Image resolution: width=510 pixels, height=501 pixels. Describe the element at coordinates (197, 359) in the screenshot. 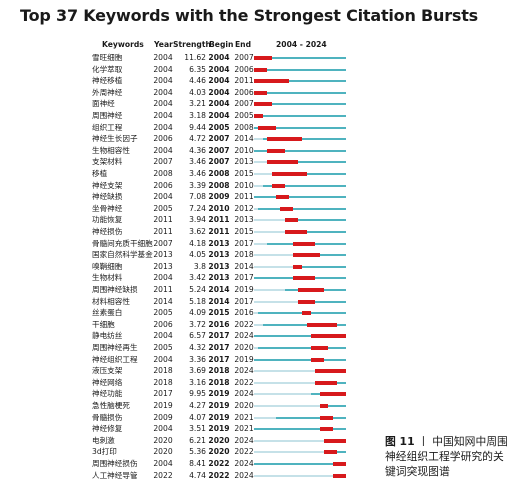

I see `strength-value: 3.36` at that location.